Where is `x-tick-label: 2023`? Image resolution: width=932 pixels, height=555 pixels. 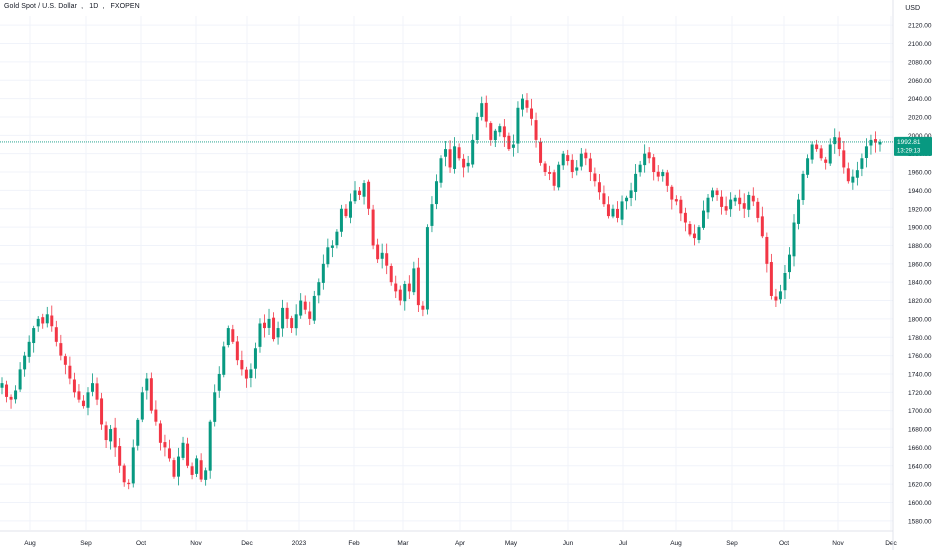 x-tick-label: 2023 is located at coordinates (299, 543).